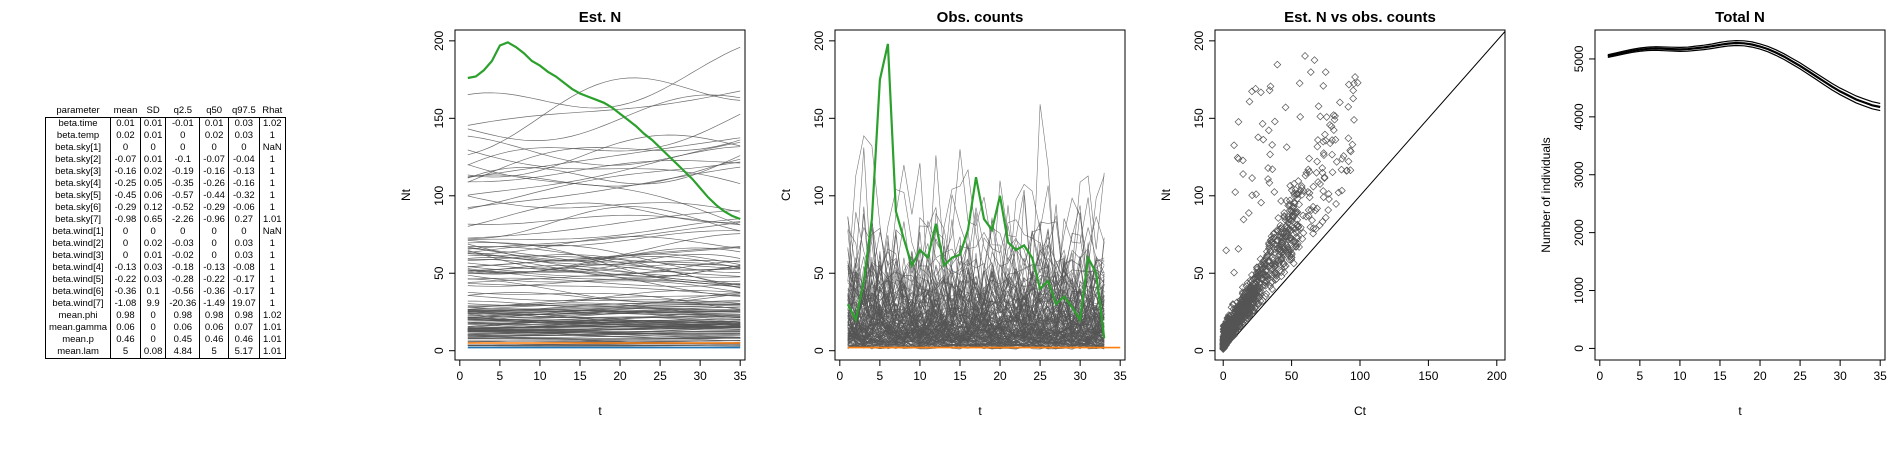 This screenshot has height=450, width=1900. Describe the element at coordinates (1740, 411) in the screenshot. I see `x-axis-label: t` at that location.